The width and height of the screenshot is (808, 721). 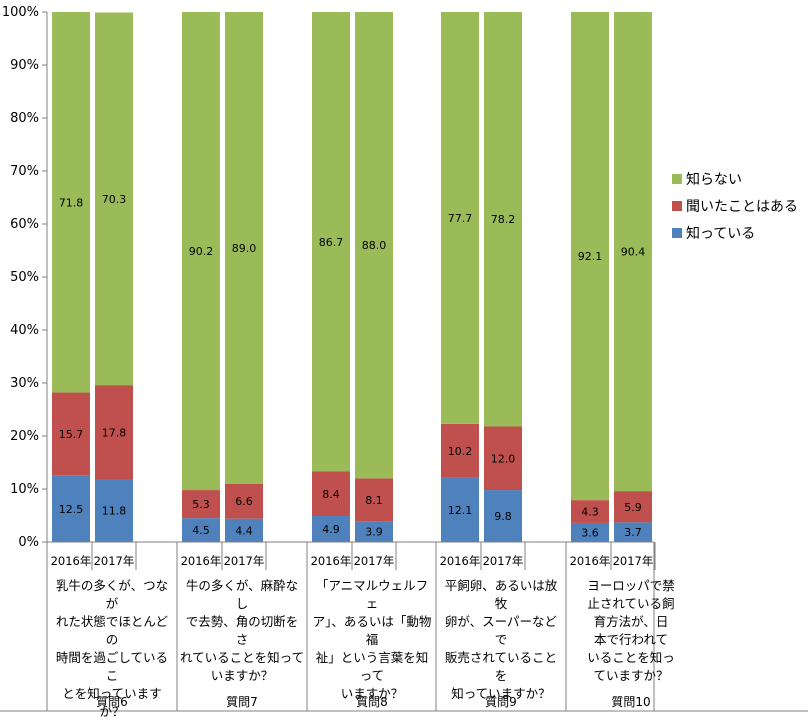 I want to click on question-text-line: 卵が、スーパーなどで, so click(x=501, y=630).